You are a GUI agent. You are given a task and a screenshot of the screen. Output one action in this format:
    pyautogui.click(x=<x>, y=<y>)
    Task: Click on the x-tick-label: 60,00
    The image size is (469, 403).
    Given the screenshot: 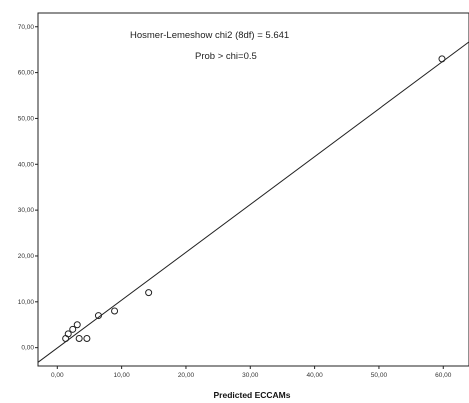 What is the action you would take?
    pyautogui.click(x=443, y=375)
    